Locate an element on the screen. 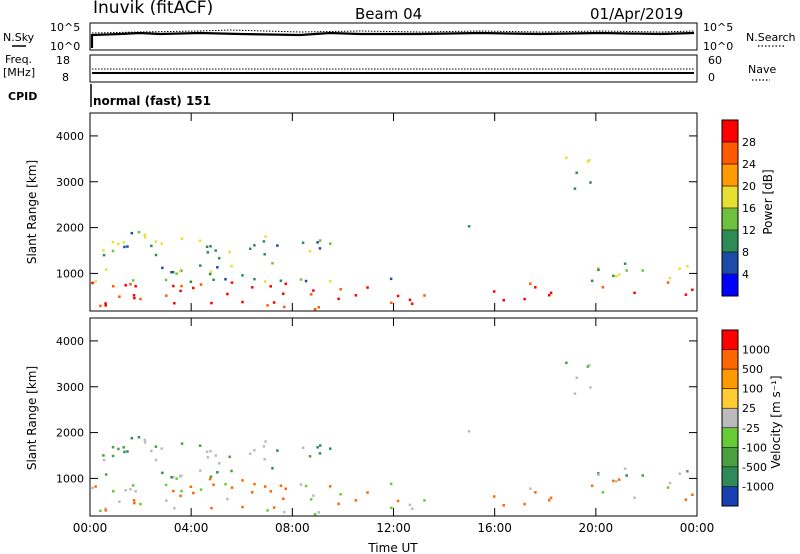 This screenshot has height=554, width=800. nsearch-tick-bottom: 10^0 is located at coordinates (718, 46).